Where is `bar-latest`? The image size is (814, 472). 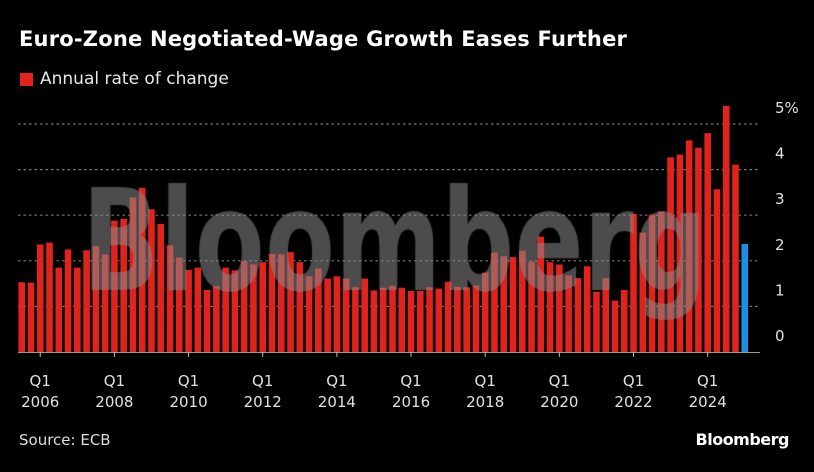 bar-latest is located at coordinates (745, 297).